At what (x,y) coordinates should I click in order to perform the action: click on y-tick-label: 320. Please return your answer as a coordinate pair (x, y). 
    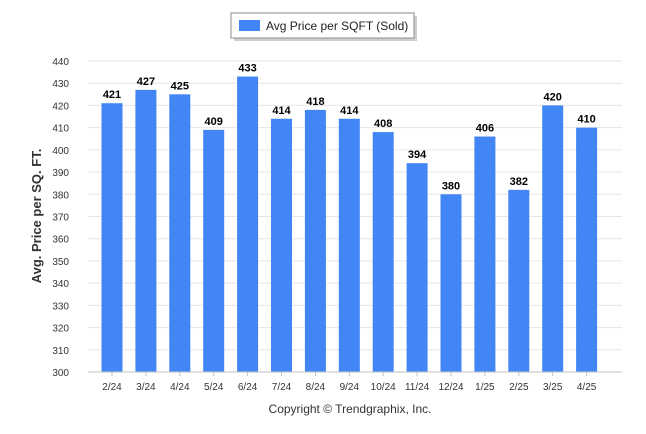
    Looking at the image, I should click on (60, 329).